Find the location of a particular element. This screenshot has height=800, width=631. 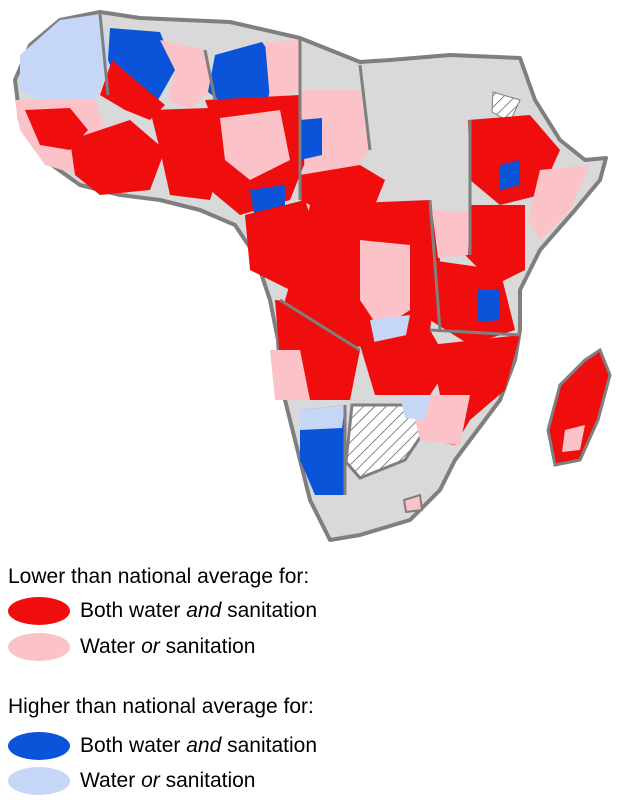

region-west-north-light is located at coordinates (66, 57).